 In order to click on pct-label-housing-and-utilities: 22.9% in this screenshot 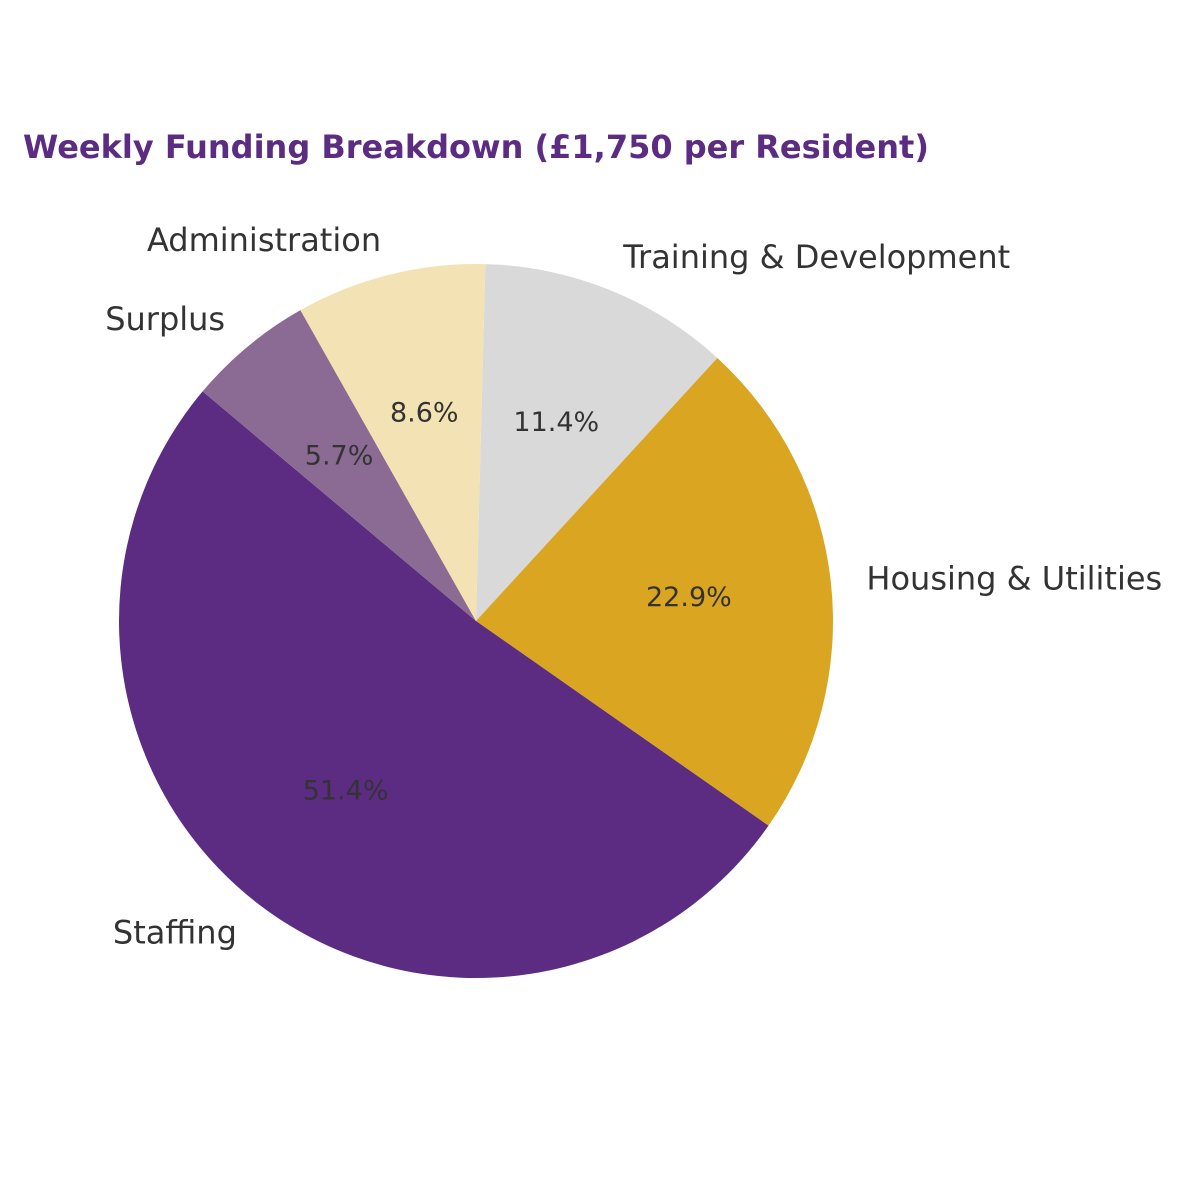, I will do `click(689, 597)`.